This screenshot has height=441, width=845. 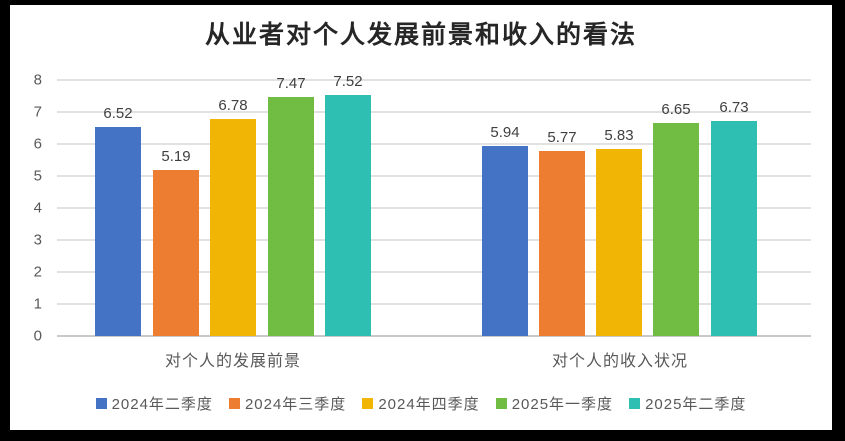 What do you see at coordinates (118, 231) in the screenshot?
I see `bar-2024年二季度-对个人的发展前景` at bounding box center [118, 231].